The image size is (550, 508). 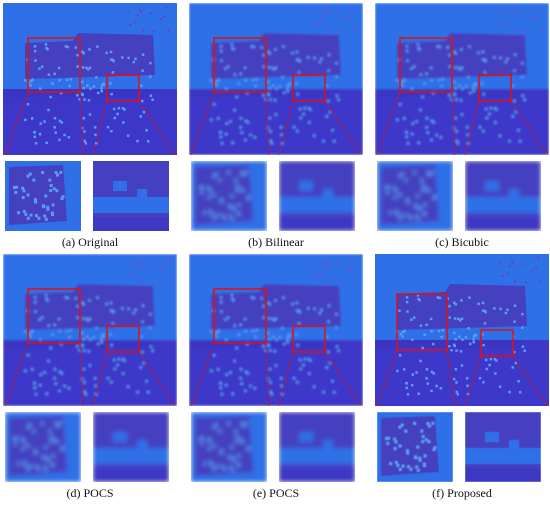 What do you see at coordinates (90, 242) in the screenshot?
I see `panel-caption: (a) Original` at bounding box center [90, 242].